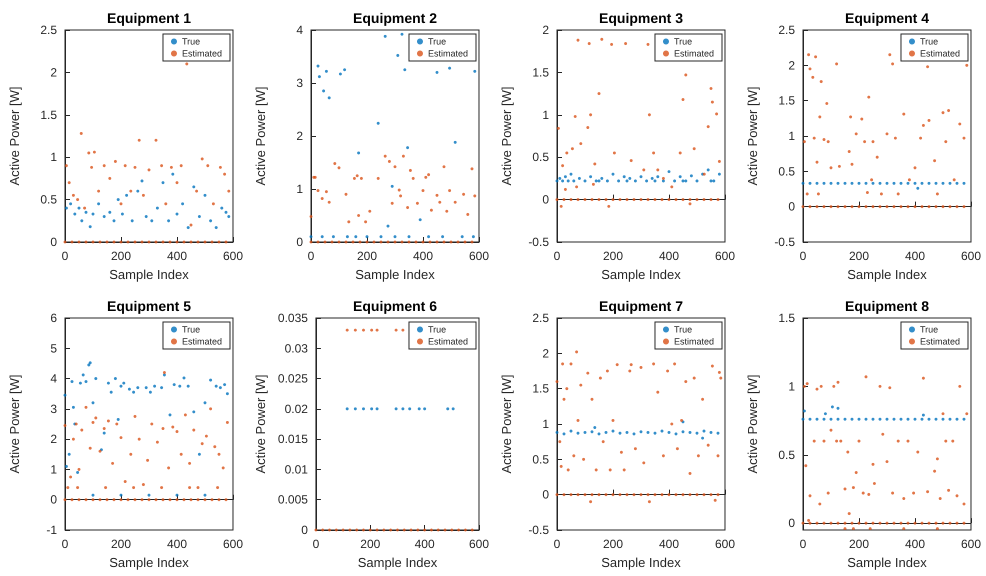 This screenshot has height=576, width=986. What do you see at coordinates (54, 469) in the screenshot?
I see `y-tick-label: 1` at bounding box center [54, 469].